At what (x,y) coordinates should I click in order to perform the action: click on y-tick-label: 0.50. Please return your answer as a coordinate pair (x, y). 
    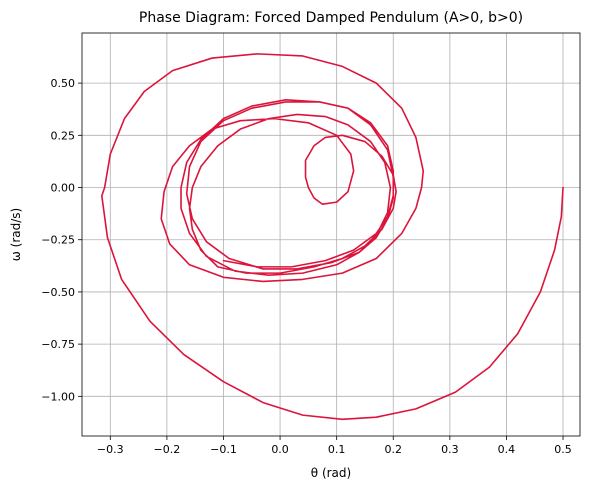
    Looking at the image, I should click on (63, 83).